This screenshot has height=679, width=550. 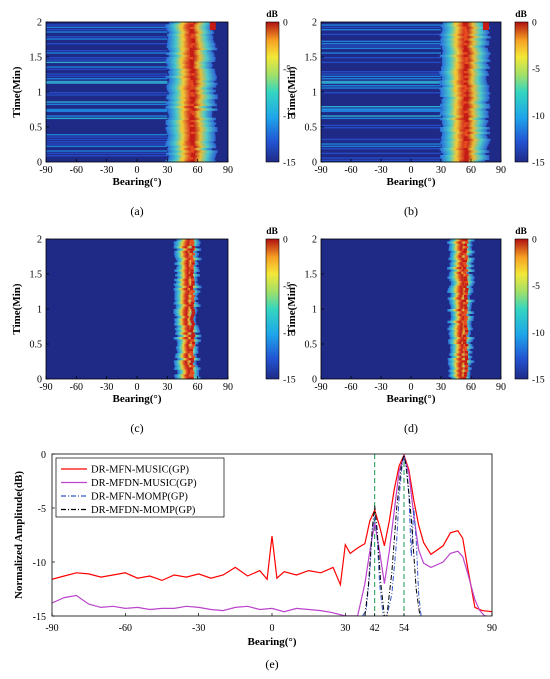 What do you see at coordinates (106, 170) in the screenshot?
I see `x-tick-label: -30` at bounding box center [106, 170].